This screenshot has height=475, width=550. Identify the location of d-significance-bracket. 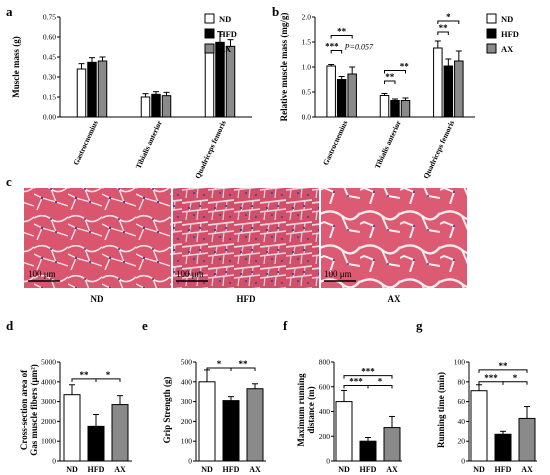
(108, 380).